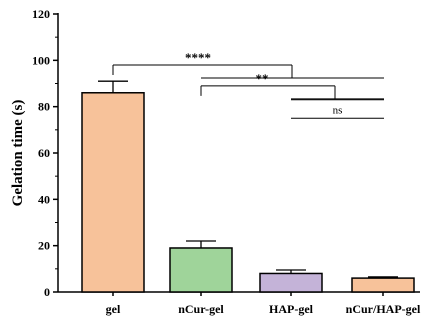 This screenshot has width=439, height=323. Describe the element at coordinates (113, 309) in the screenshot. I see `x-tick-label: gel` at that location.